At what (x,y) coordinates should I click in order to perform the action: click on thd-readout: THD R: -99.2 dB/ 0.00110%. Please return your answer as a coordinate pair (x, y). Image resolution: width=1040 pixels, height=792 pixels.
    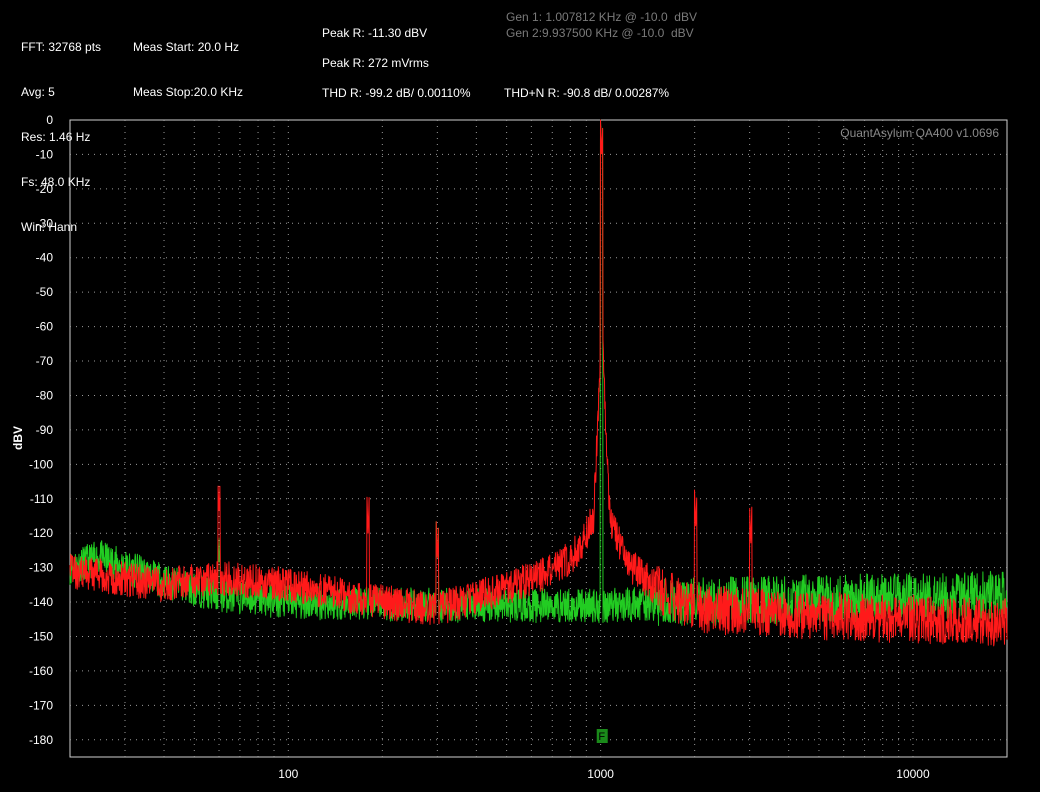
    Looking at the image, I should click on (396, 93).